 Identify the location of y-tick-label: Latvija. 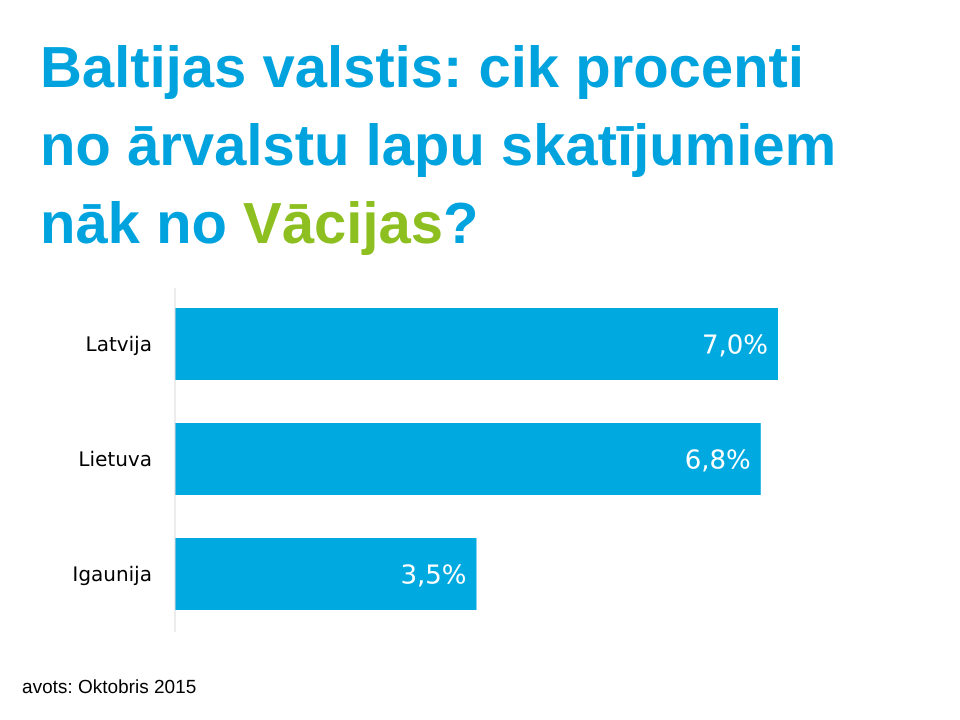
(119, 344).